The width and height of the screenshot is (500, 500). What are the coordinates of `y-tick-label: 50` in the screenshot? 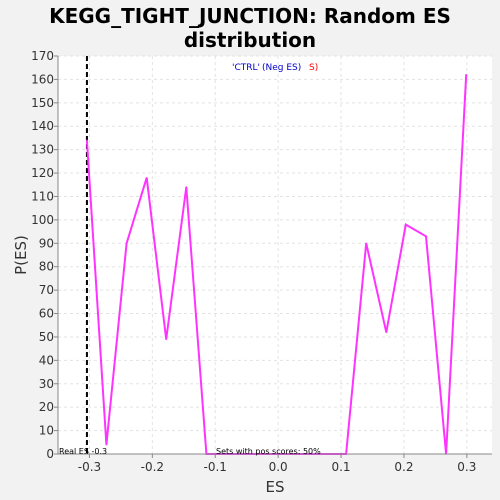 It's located at (46, 337).